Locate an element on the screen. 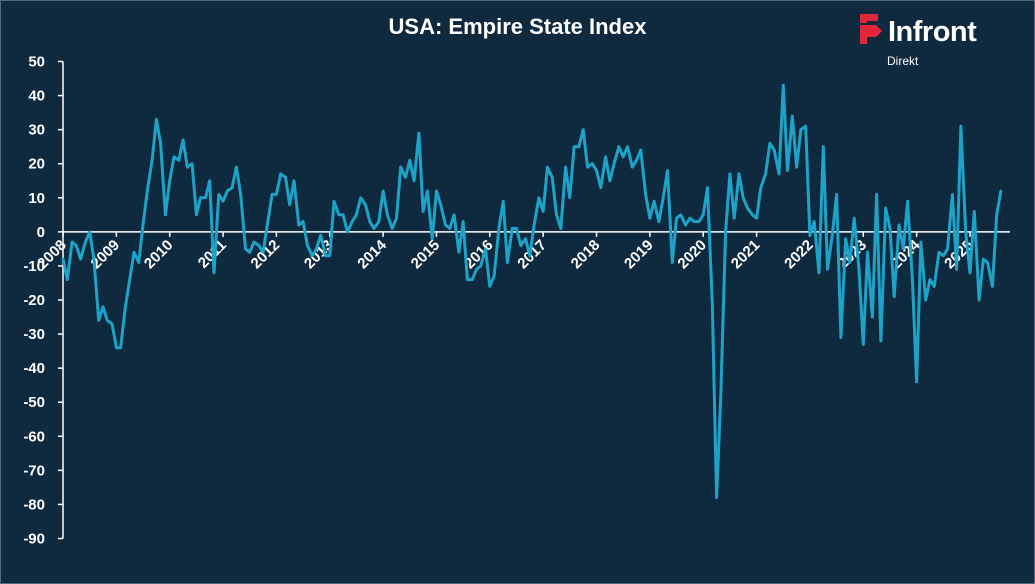 Image resolution: width=1035 pixels, height=584 pixels. y-tick-label: 40 is located at coordinates (36, 96).